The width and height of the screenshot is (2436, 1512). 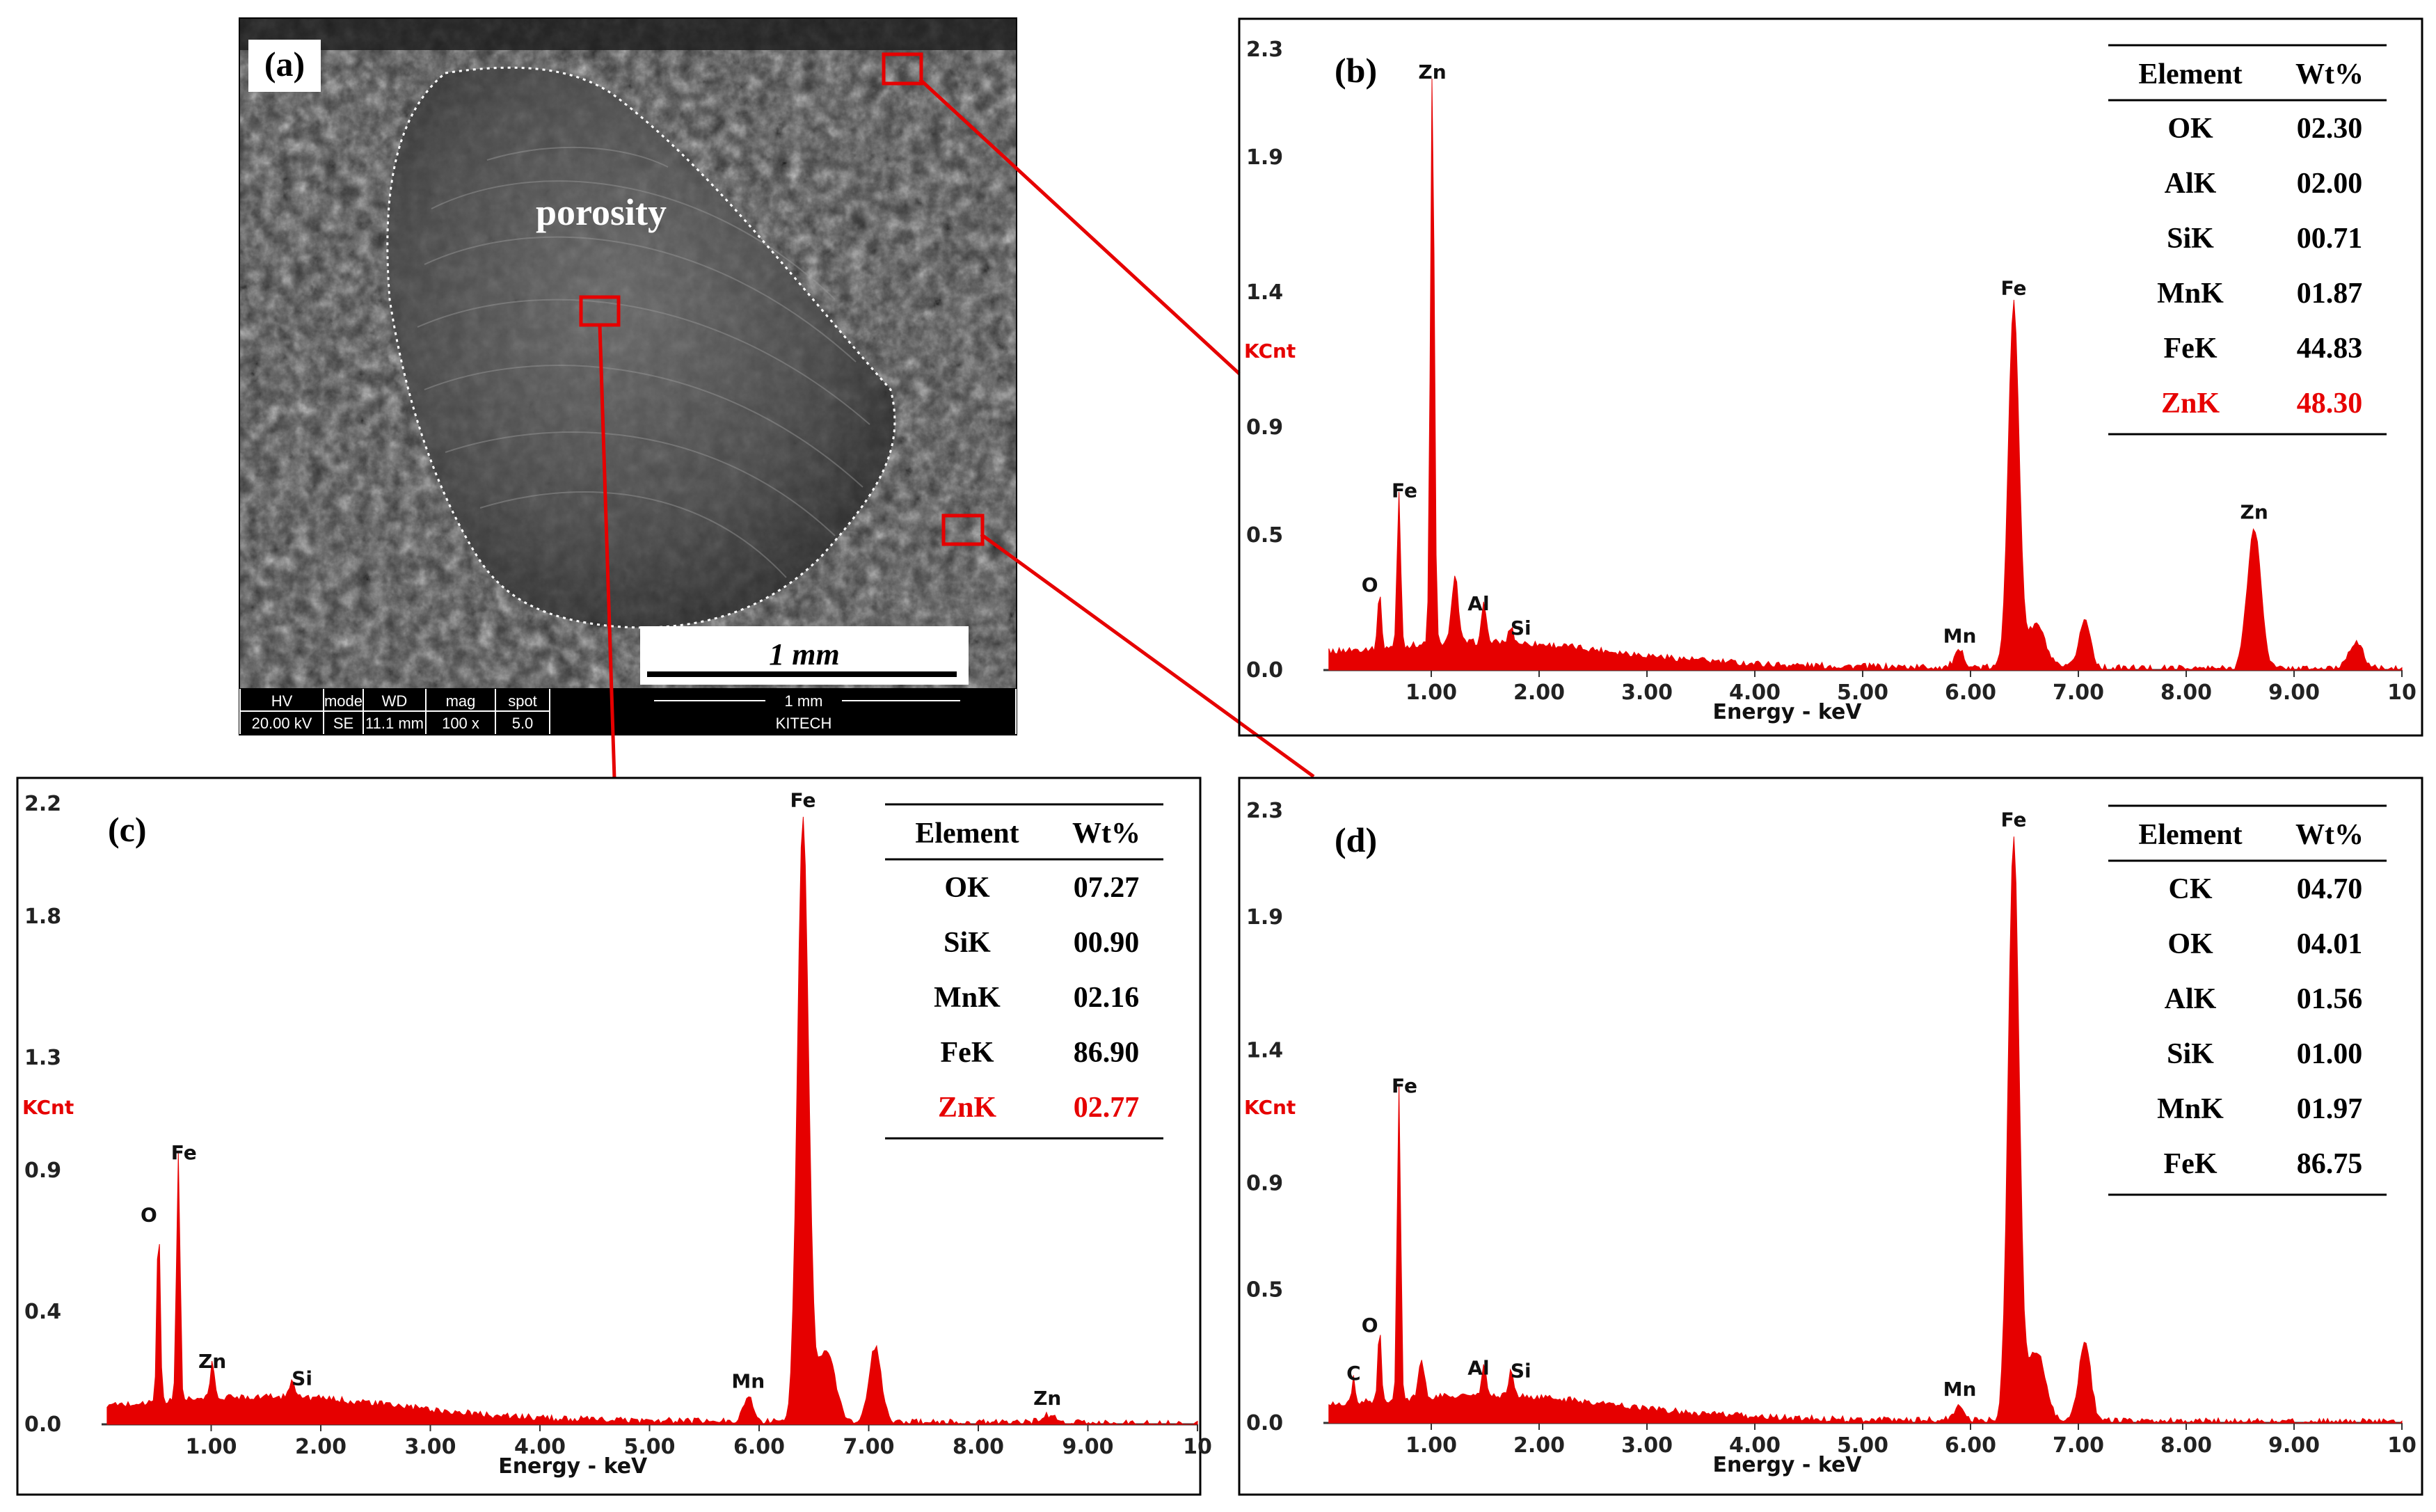 I want to click on info-org: KITECH, so click(x=804, y=723).